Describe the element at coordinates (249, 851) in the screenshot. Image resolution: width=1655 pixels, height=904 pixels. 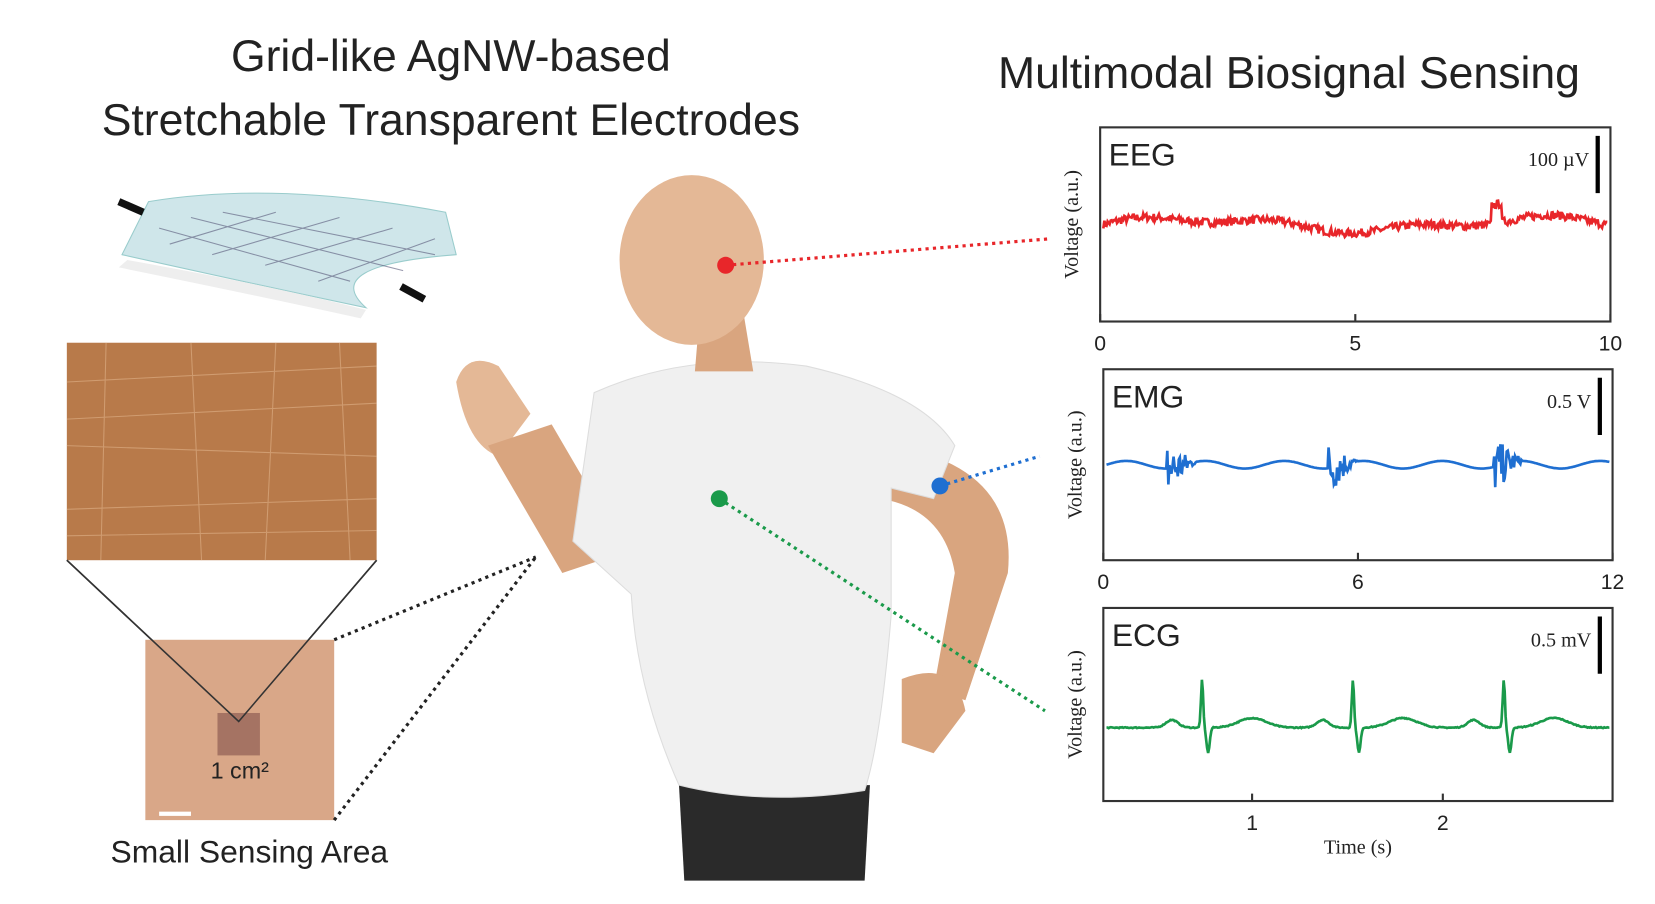
I see `left-caption: Small Sensing Area` at that location.